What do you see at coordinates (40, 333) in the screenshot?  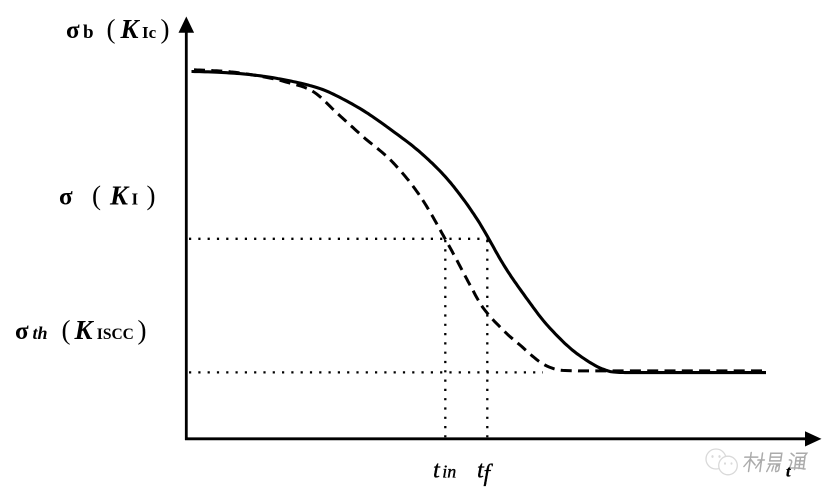 I see `svg-text: th` at bounding box center [40, 333].